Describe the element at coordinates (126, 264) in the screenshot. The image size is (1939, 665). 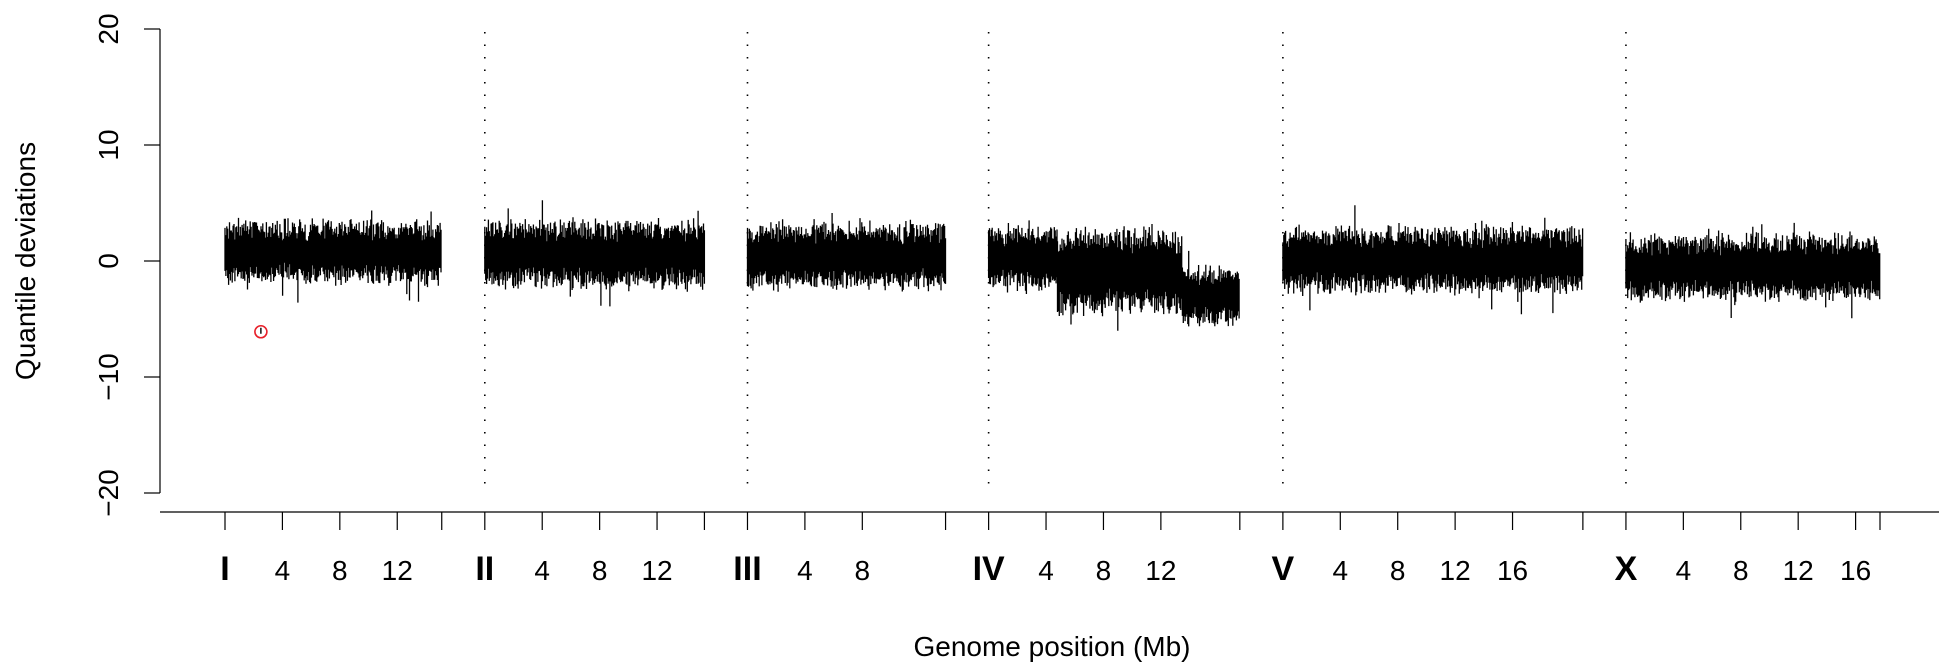
I see `y-axis: −20 −10 0 10 20` at that location.